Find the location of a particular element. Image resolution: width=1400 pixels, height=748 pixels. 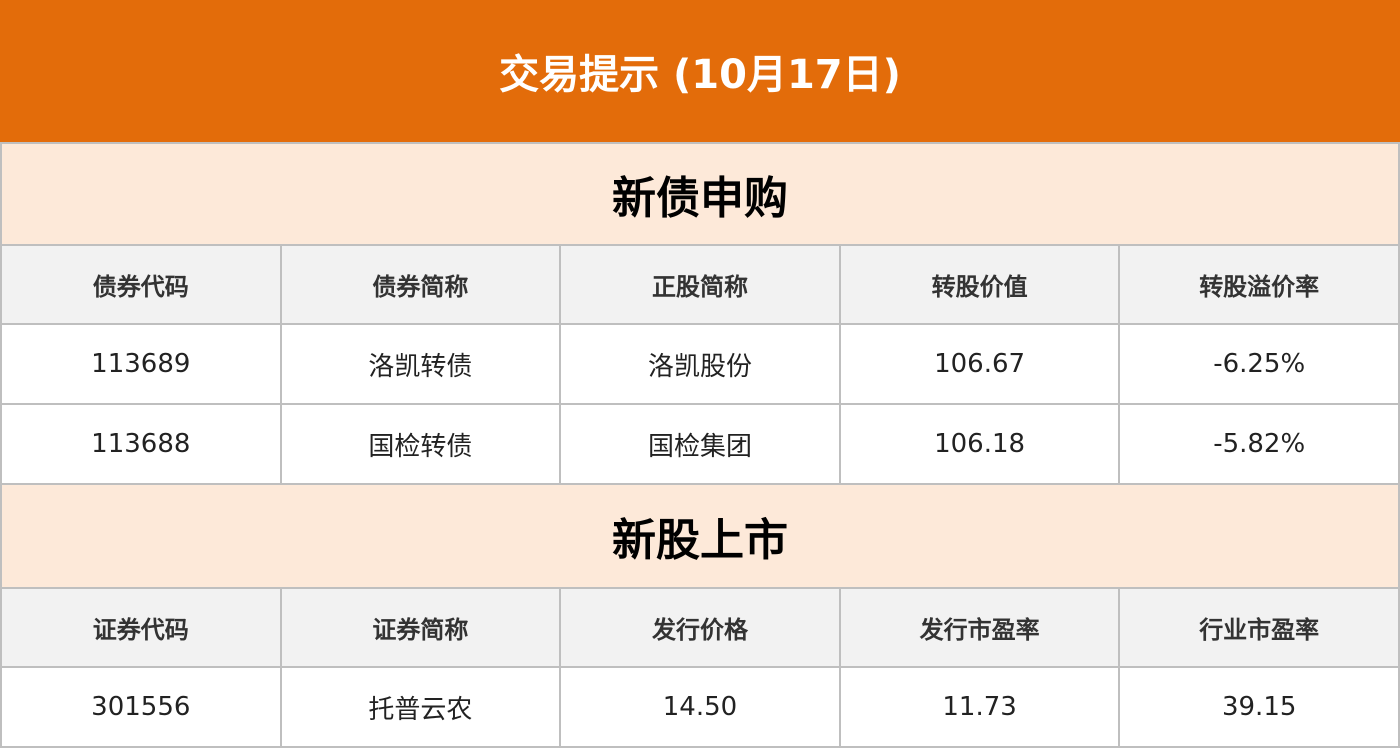

column-header: 行业市盈率 is located at coordinates (1259, 627).